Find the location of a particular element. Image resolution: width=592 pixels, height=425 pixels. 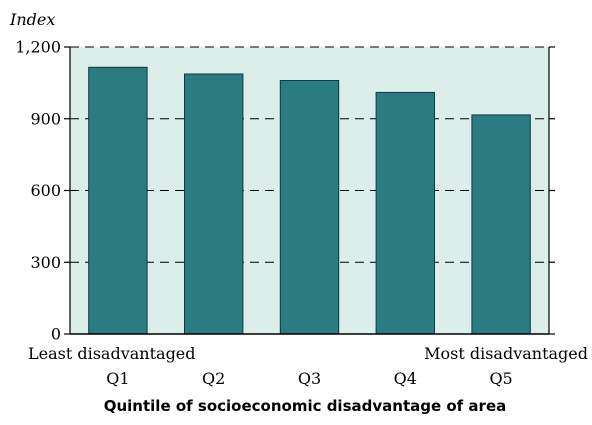

bar-q5 is located at coordinates (501, 224).